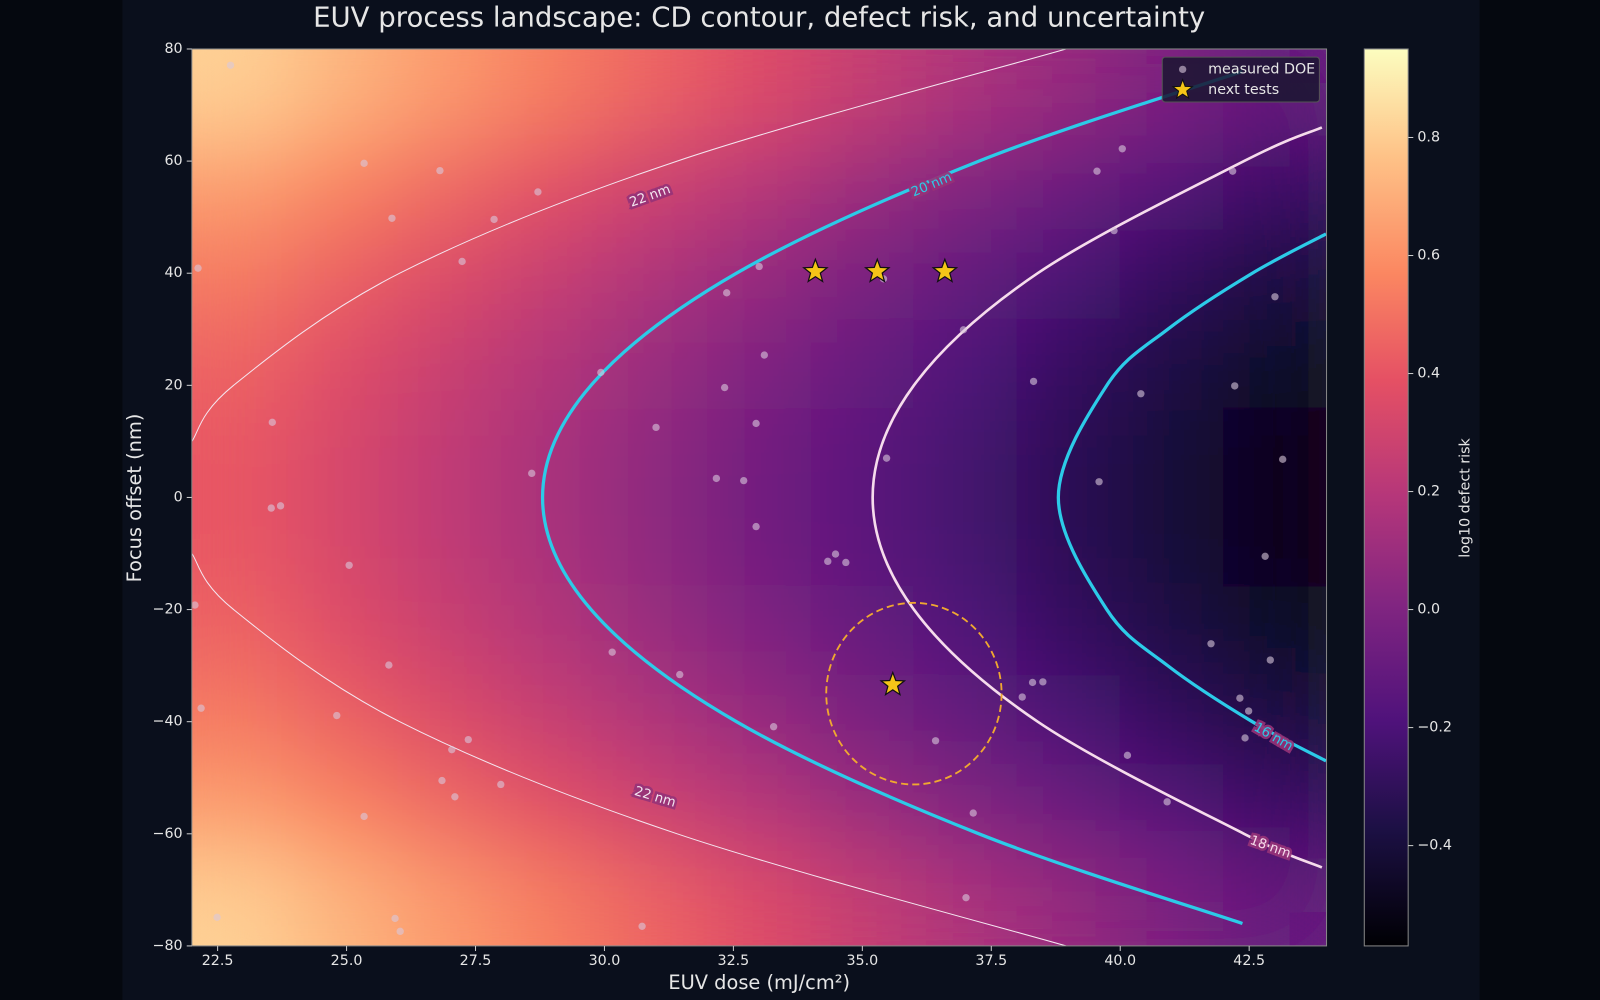  I want to click on colorbar-tick-label: 0.4, so click(1428, 374).